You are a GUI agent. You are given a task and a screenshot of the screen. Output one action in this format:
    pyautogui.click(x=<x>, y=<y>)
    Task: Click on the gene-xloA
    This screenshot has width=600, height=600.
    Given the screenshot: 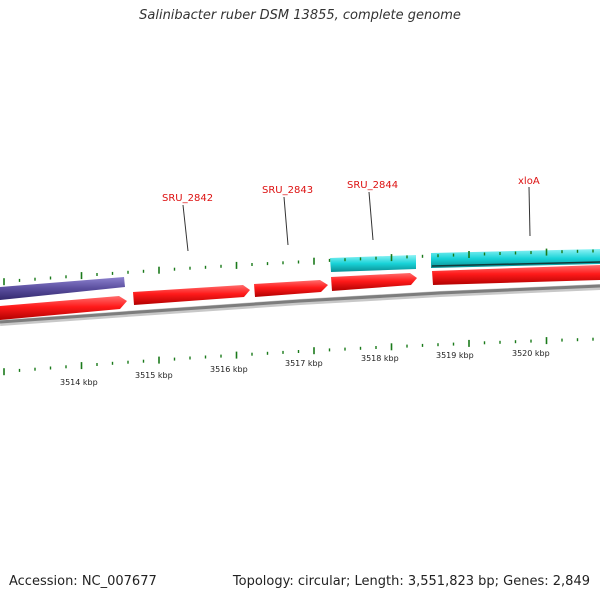 What is the action you would take?
    pyautogui.click(x=516, y=275)
    